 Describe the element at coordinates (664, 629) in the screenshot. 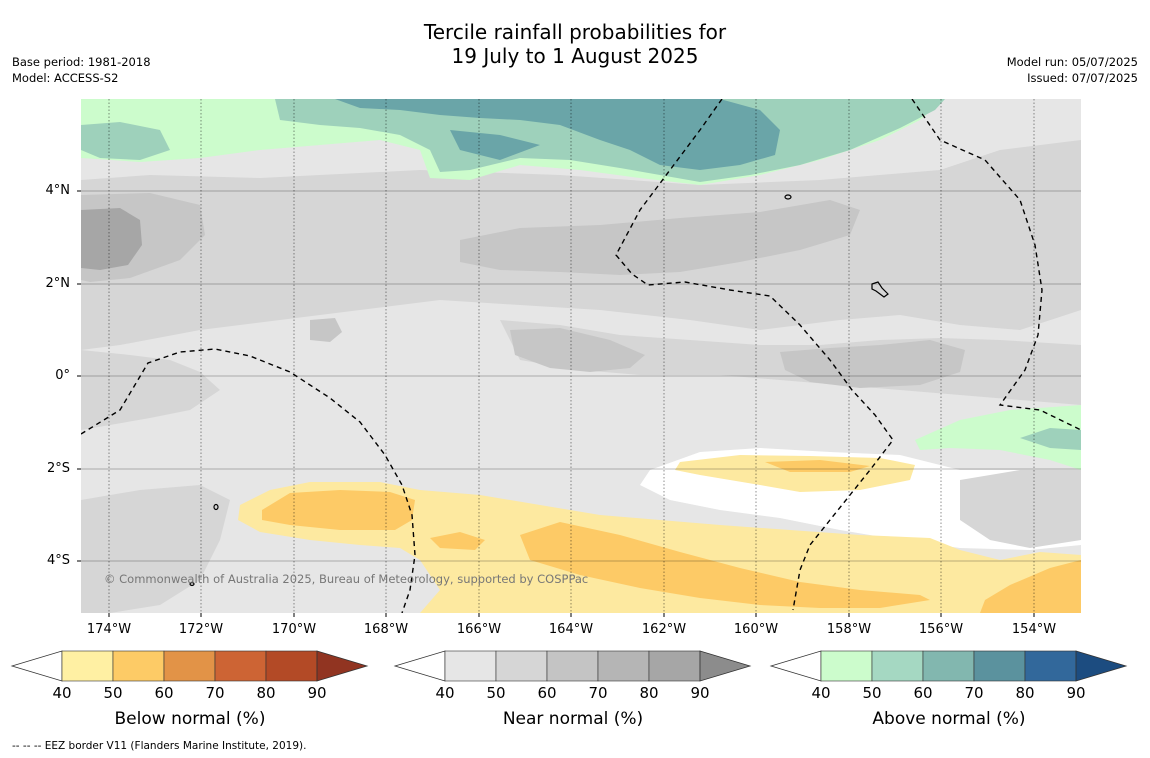

I see `lon-label-162w: 162°W` at that location.